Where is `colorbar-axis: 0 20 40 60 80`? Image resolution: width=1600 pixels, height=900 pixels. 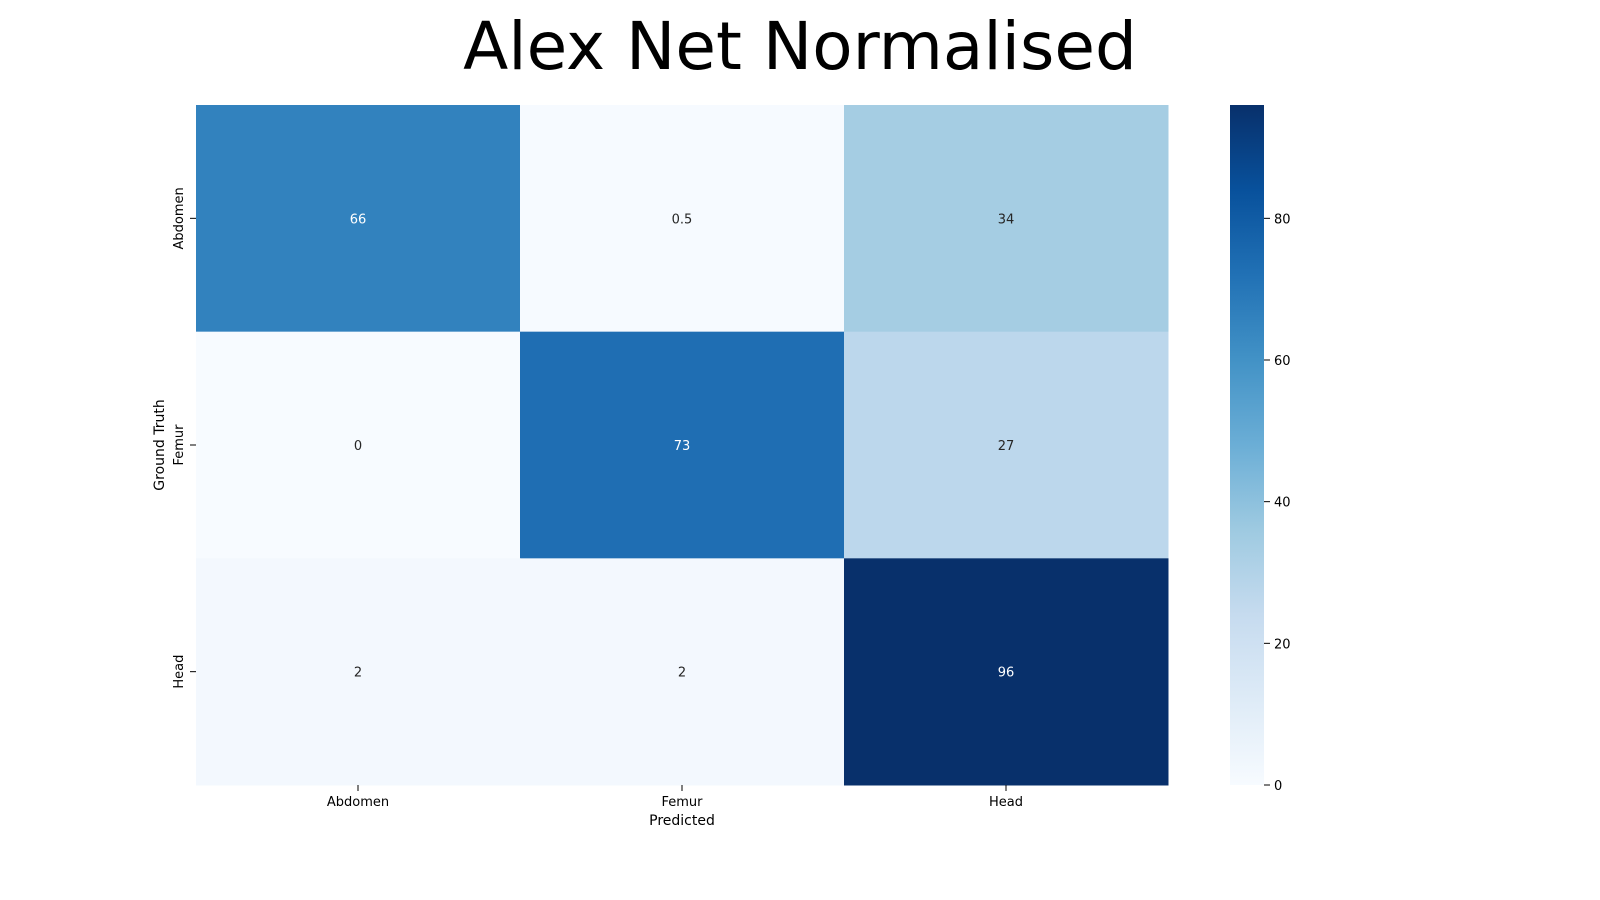 colorbar-axis: 0 20 40 60 80 is located at coordinates (1277, 503).